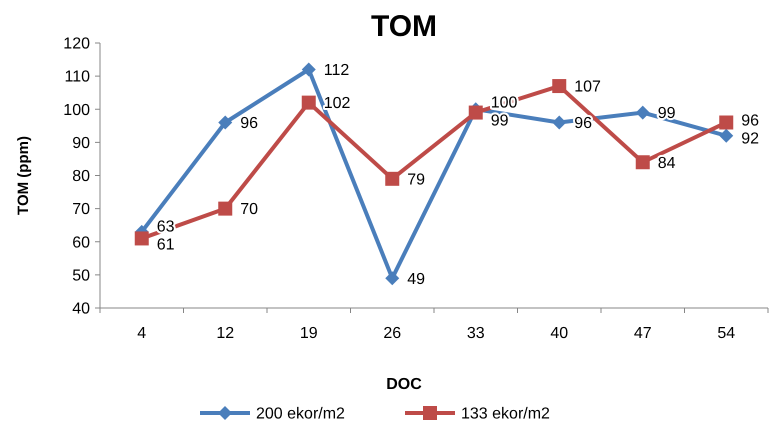 The image size is (781, 429). What do you see at coordinates (499, 121) in the screenshot?
I see `data-label: 99` at bounding box center [499, 121].